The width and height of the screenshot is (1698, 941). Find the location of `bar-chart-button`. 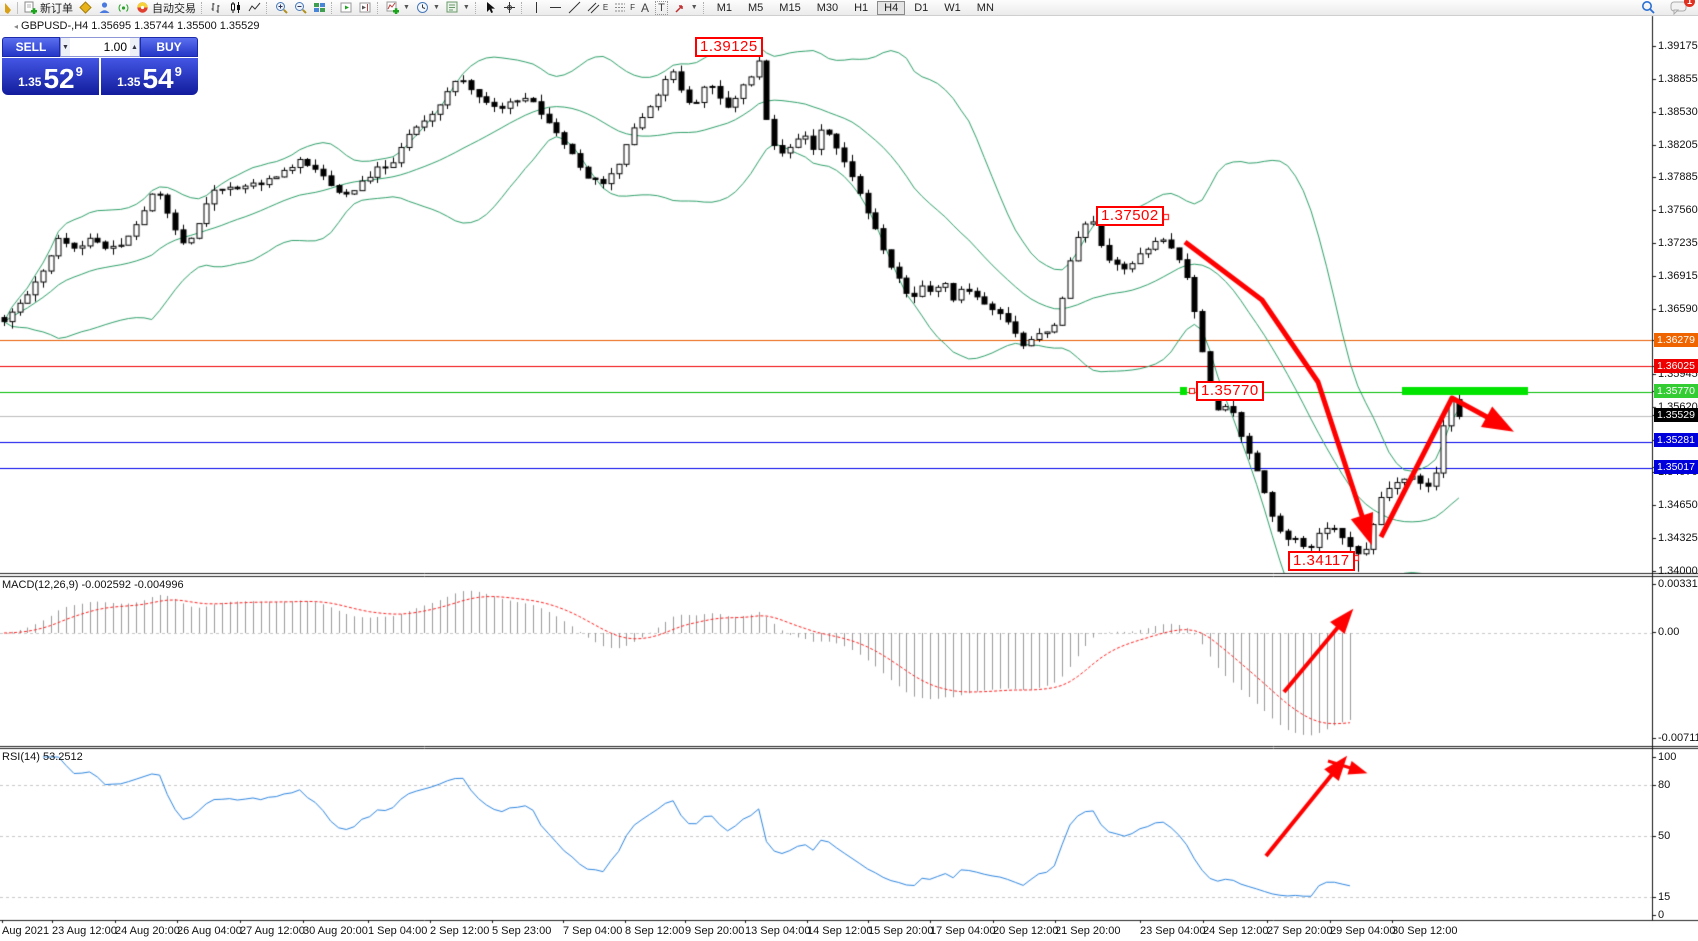

bar-chart-button is located at coordinates (216, 7).